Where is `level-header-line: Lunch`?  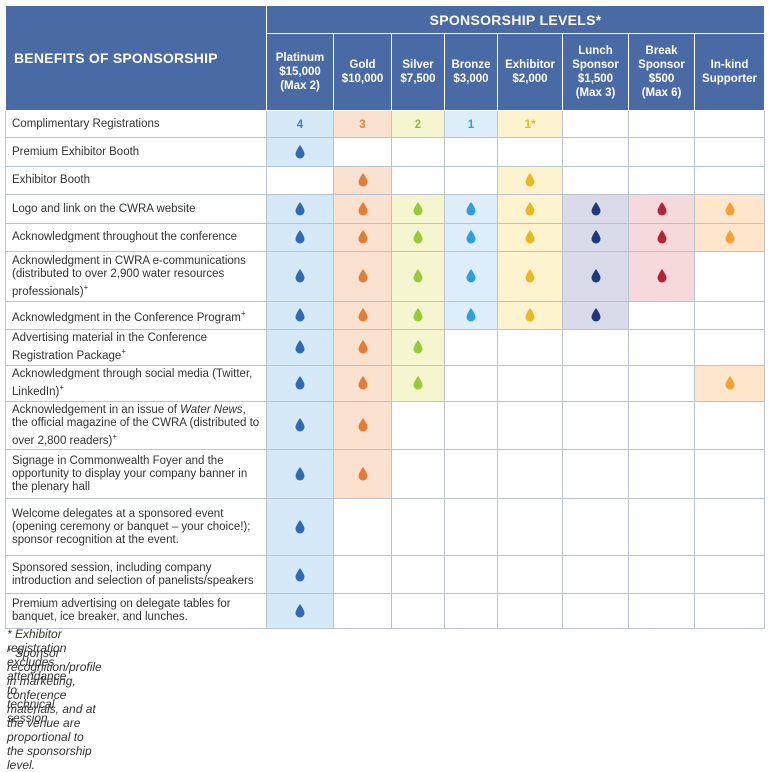 level-header-line: Lunch is located at coordinates (595, 51).